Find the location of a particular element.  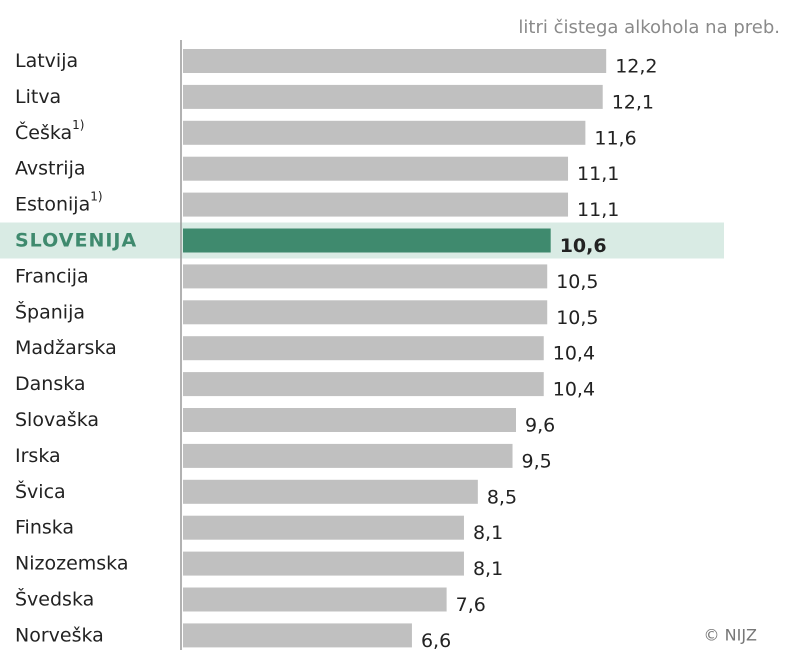

category-label: Madžarska is located at coordinates (66, 348).